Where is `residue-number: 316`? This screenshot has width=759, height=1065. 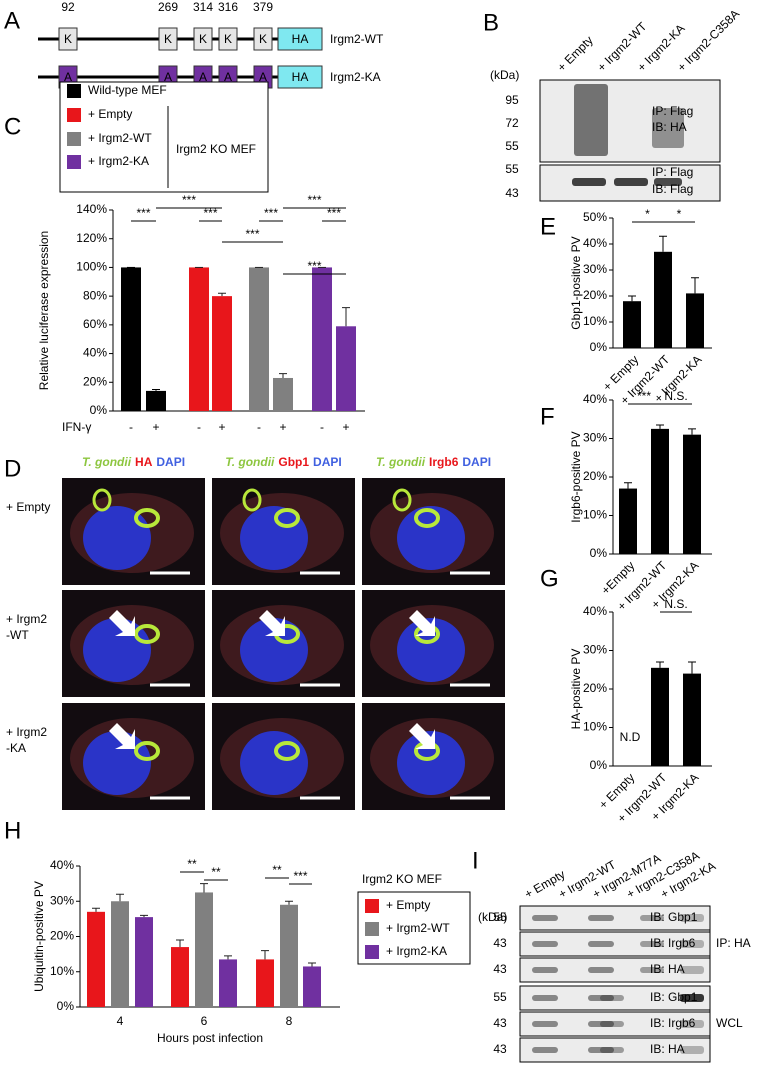
residue-number: 316 is located at coordinates (228, 7).